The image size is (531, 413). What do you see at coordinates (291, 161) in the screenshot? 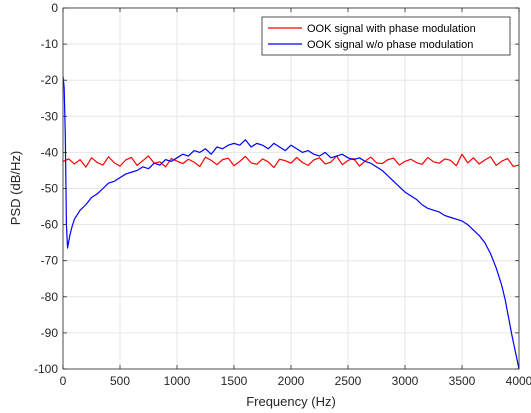
I see `series-line-with-phase-modulation` at bounding box center [291, 161].